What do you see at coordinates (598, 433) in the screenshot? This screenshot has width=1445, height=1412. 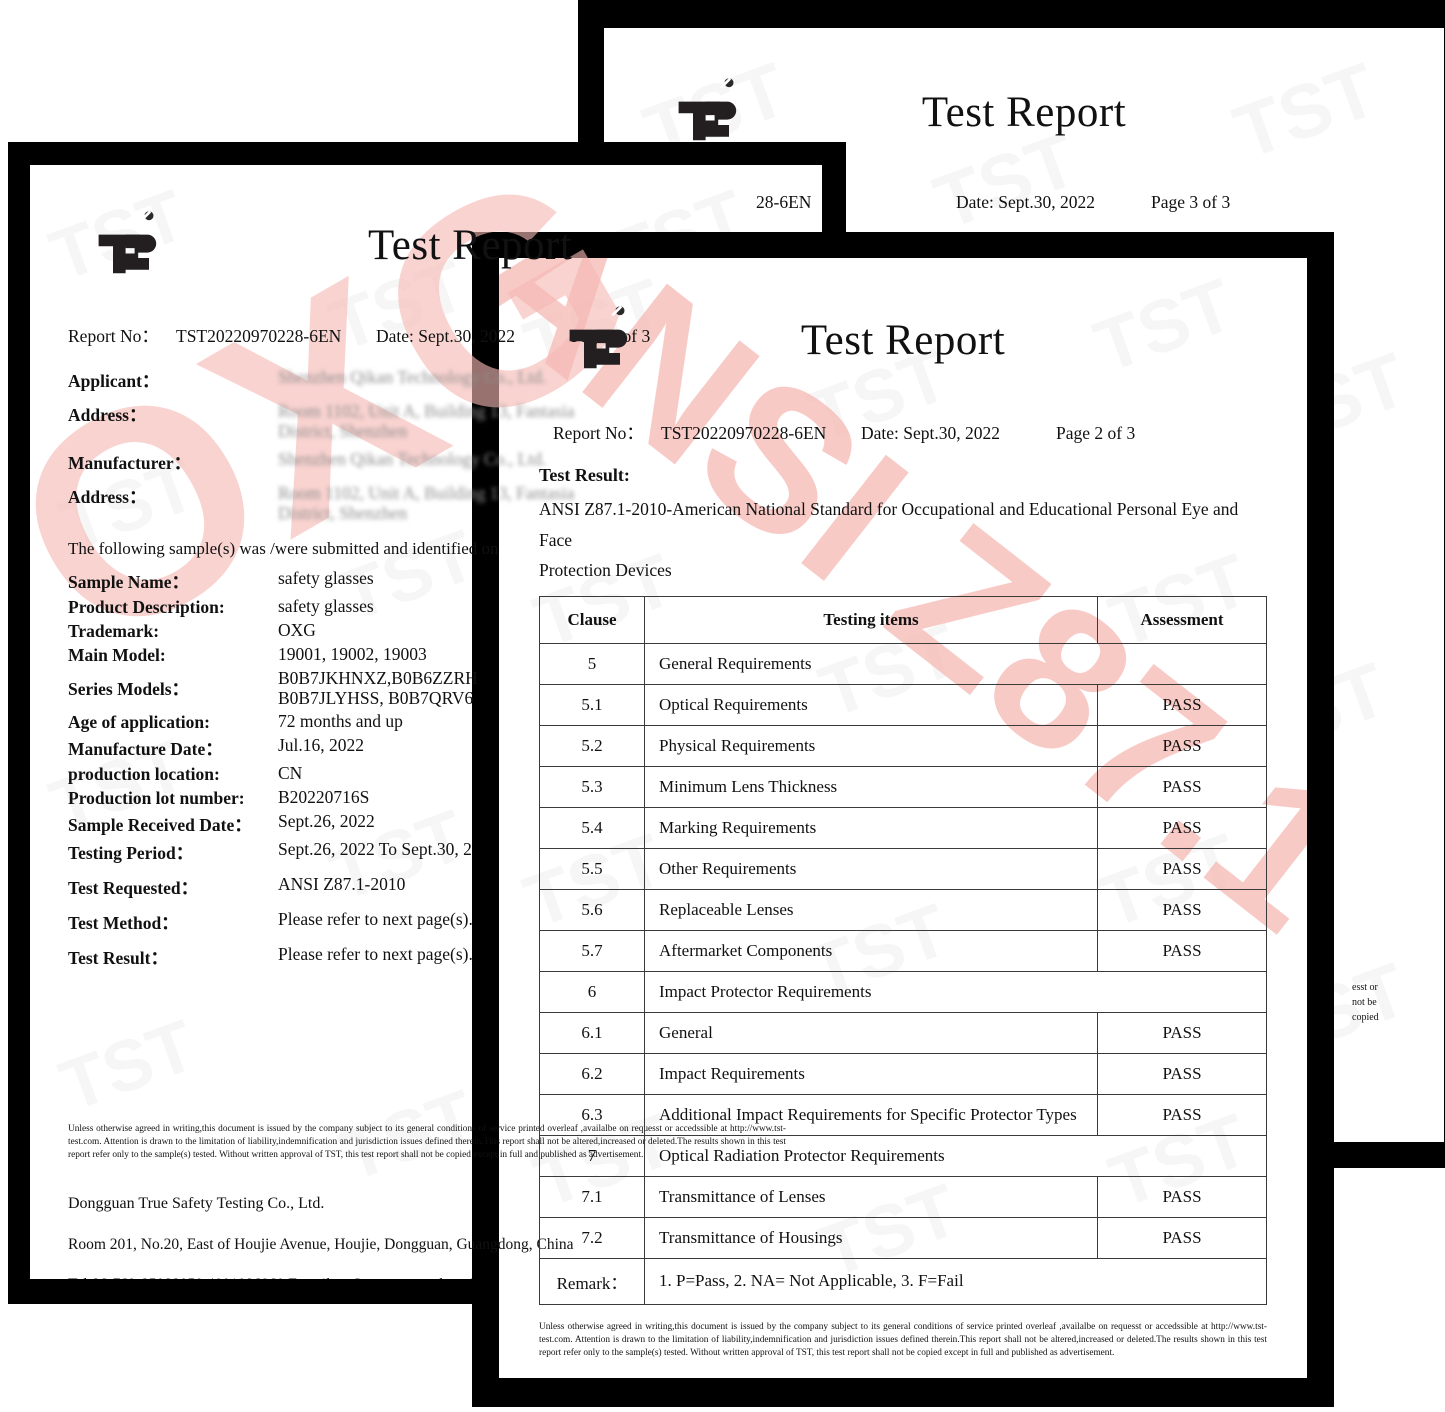 I see `page-2-report-no-label: Report No：` at bounding box center [598, 433].